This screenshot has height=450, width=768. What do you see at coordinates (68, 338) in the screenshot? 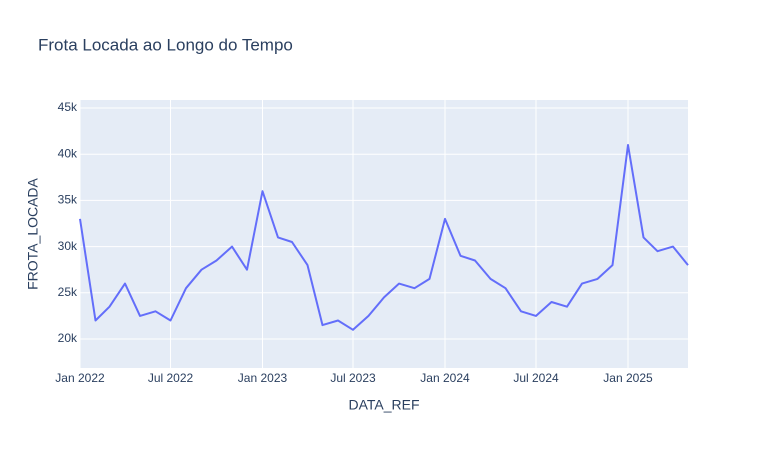
I see `y-tick-label: 20k` at bounding box center [68, 338].